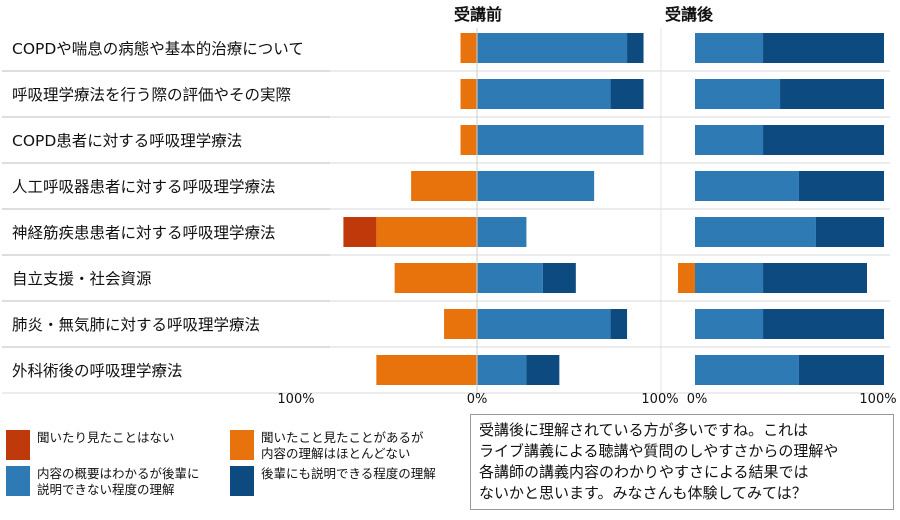 The width and height of the screenshot is (900, 520). I want to click on category-label: COPD患者に対する呼吸理学療法, so click(127, 141).